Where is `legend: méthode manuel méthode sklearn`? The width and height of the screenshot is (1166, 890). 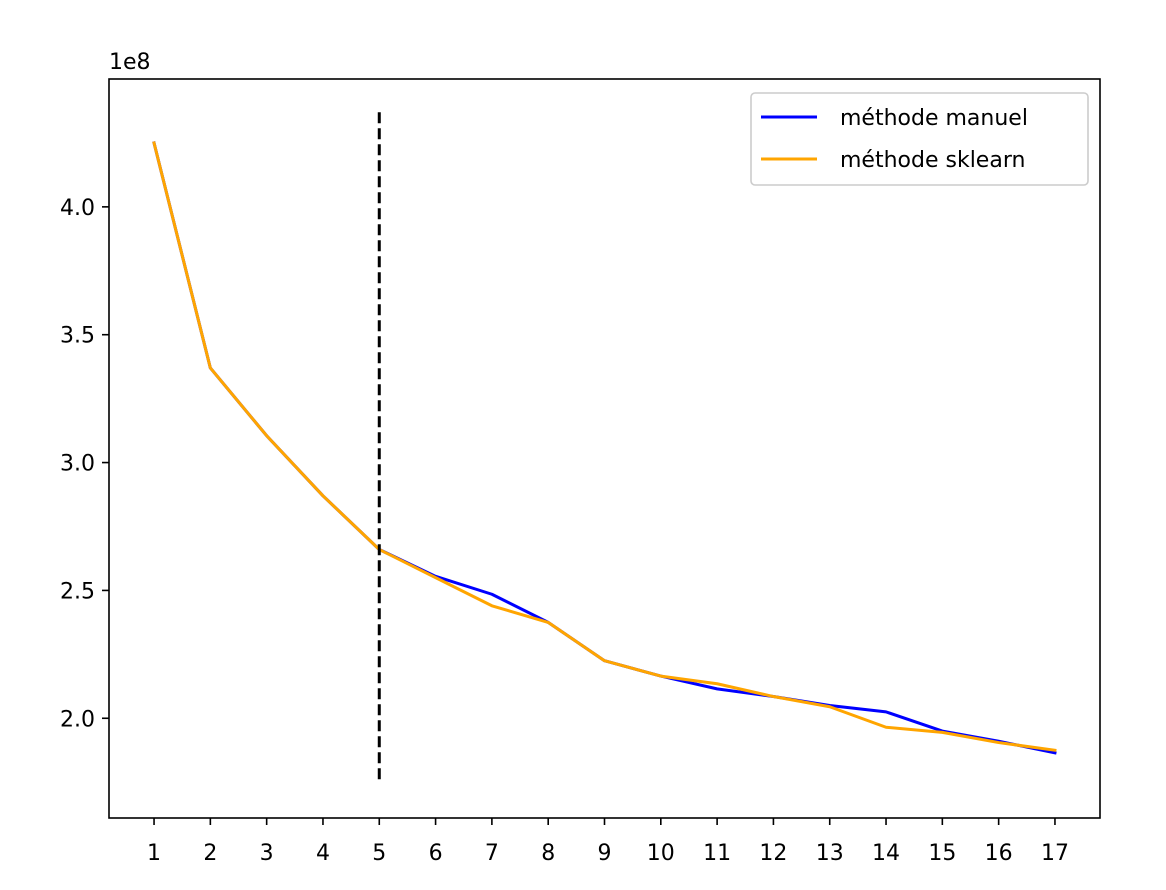 legend: méthode manuel méthode sklearn is located at coordinates (919, 139).